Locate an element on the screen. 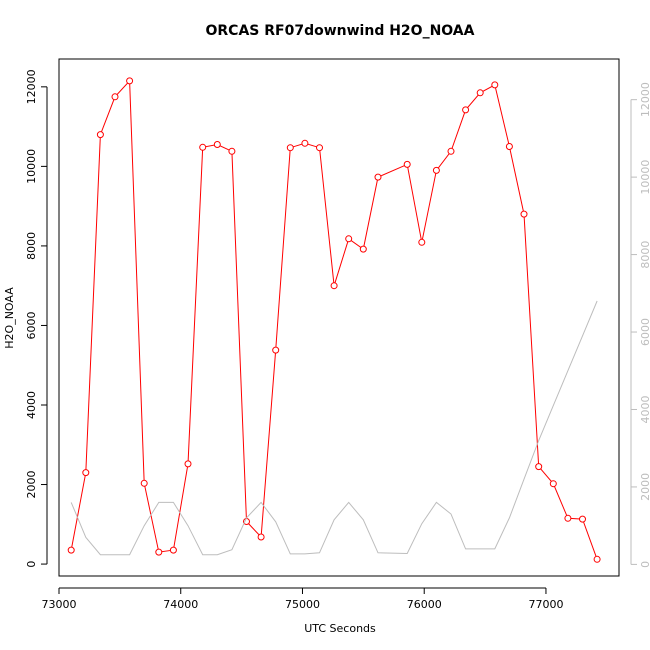 The height and width of the screenshot is (650, 650). y2-tick-label: 4000 is located at coordinates (644, 409).